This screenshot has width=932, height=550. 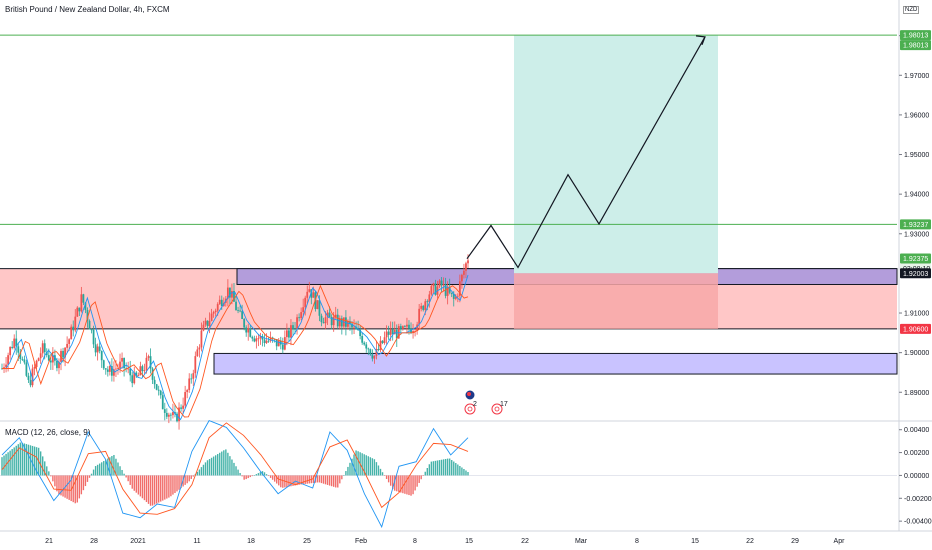 I want to click on moving-average-fast, so click(x=235, y=347).